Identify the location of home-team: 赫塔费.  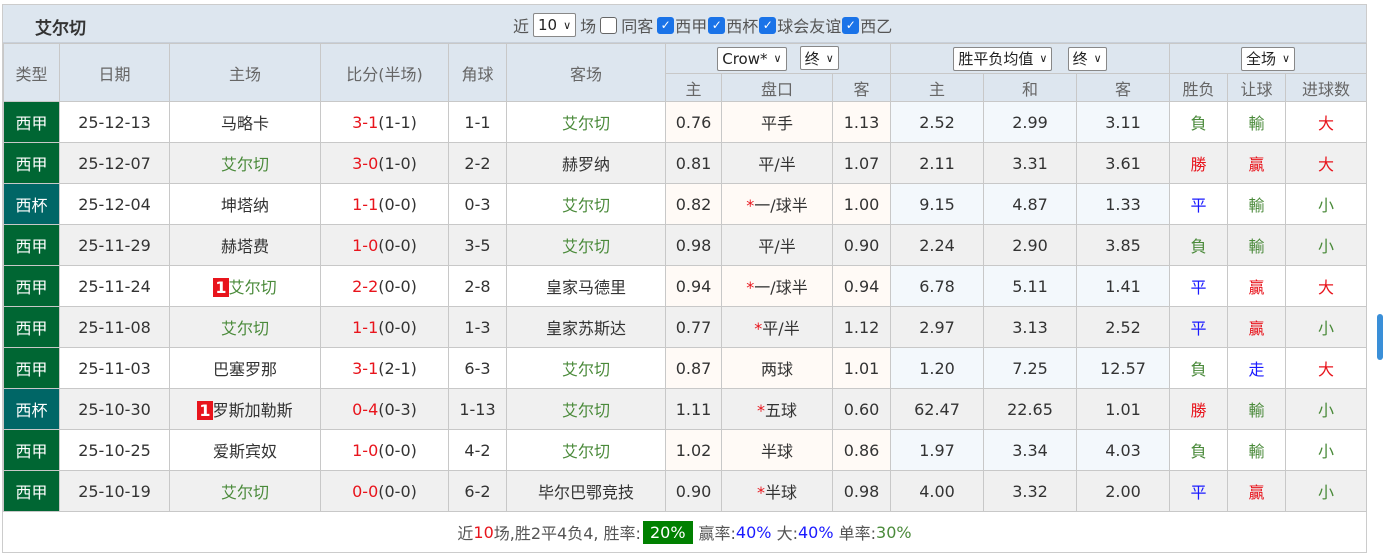
(245, 245).